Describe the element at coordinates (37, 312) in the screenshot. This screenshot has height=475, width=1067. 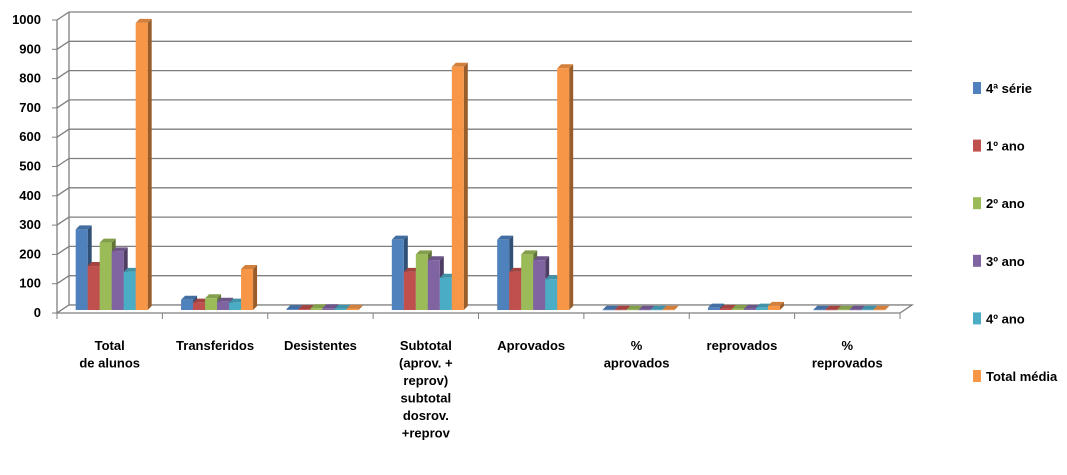
I see `y-tick-label: 0` at that location.